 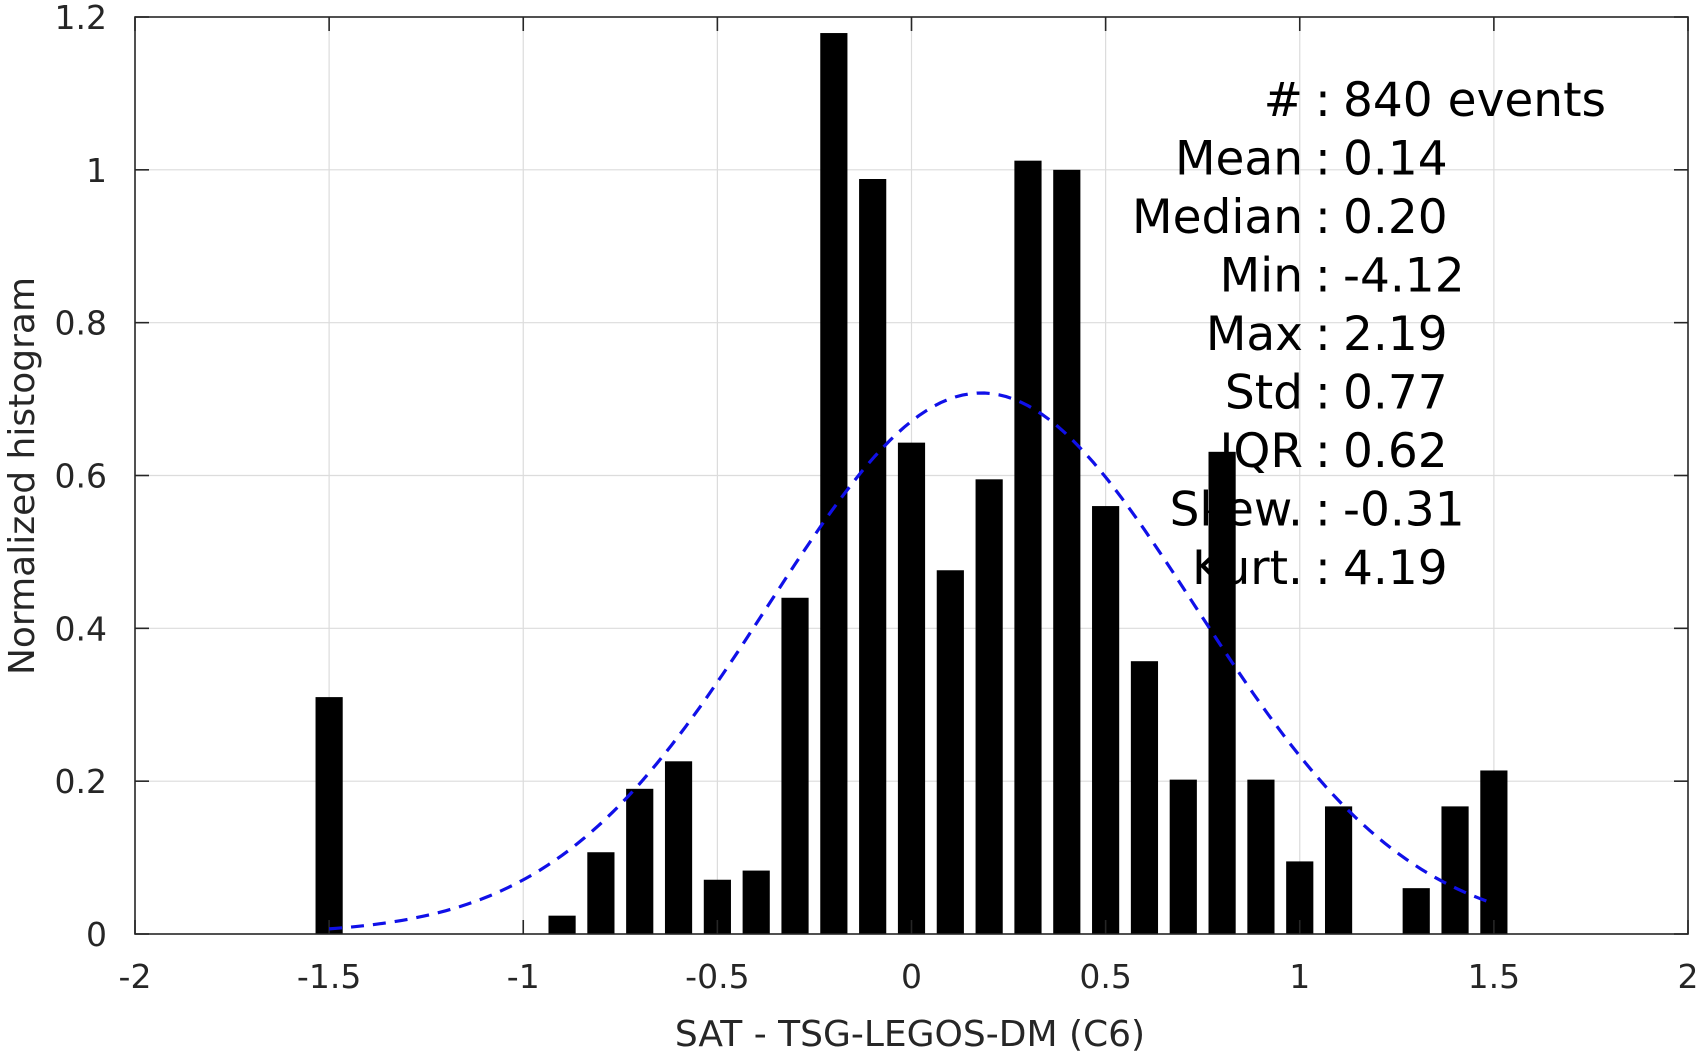 What do you see at coordinates (910, 1033) in the screenshot?
I see `x-axis-label: SAT - TSG-LEGOS-DM (C6)` at bounding box center [910, 1033].